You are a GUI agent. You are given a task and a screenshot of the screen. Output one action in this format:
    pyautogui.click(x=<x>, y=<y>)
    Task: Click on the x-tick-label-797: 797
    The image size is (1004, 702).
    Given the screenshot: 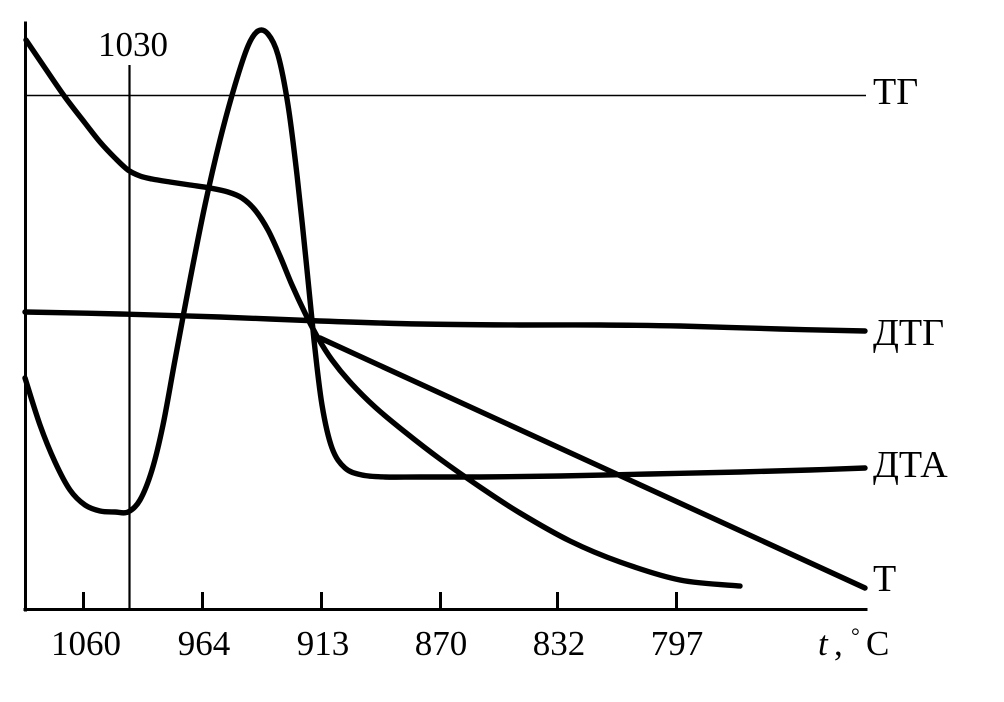 What is the action you would take?
    pyautogui.click(x=677, y=643)
    